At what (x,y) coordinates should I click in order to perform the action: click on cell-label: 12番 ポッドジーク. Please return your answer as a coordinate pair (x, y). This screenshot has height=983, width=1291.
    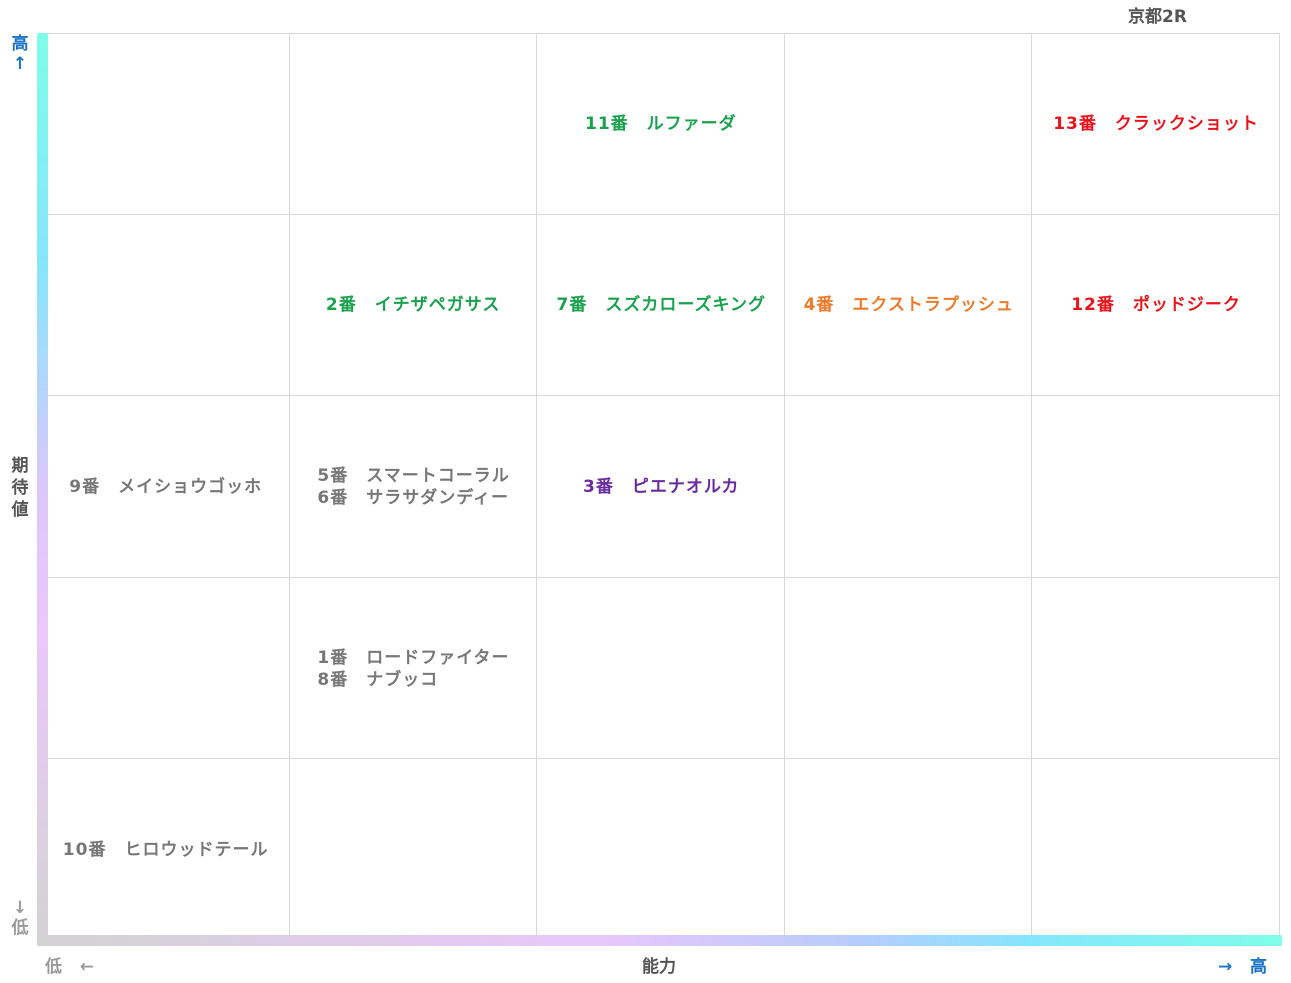
    Looking at the image, I should click on (1156, 305).